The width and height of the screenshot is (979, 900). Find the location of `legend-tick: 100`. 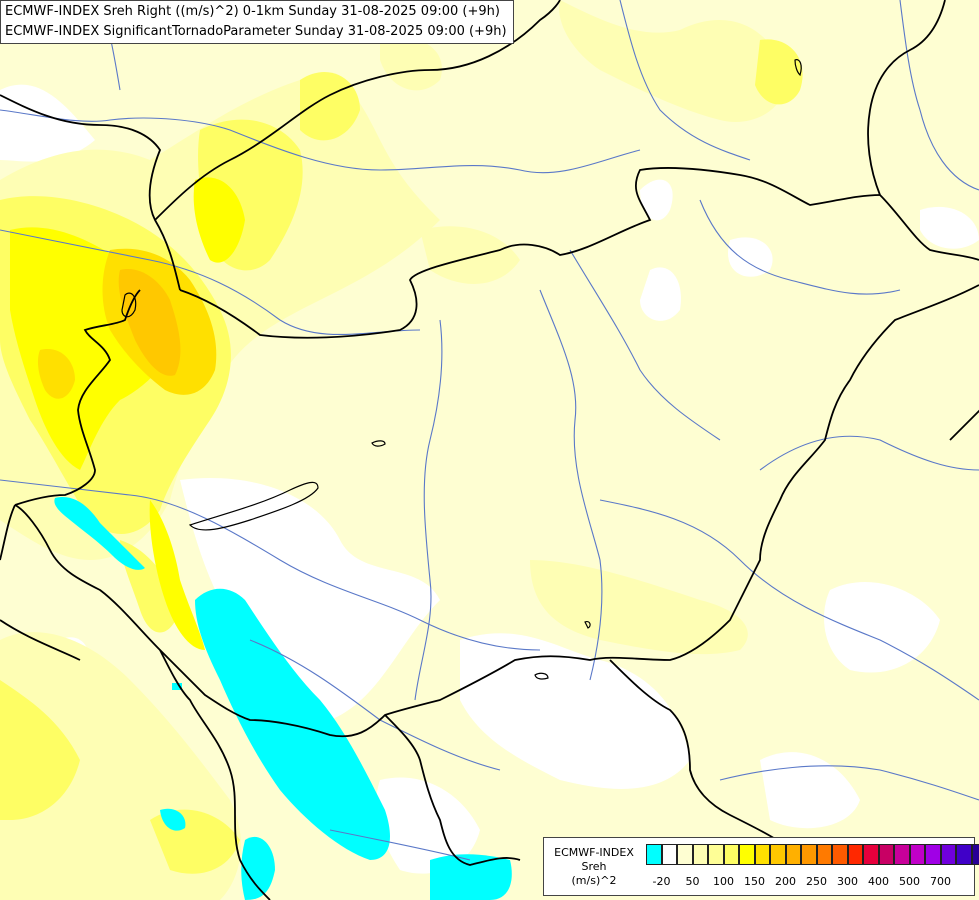

legend-tick: 100 is located at coordinates (723, 881).